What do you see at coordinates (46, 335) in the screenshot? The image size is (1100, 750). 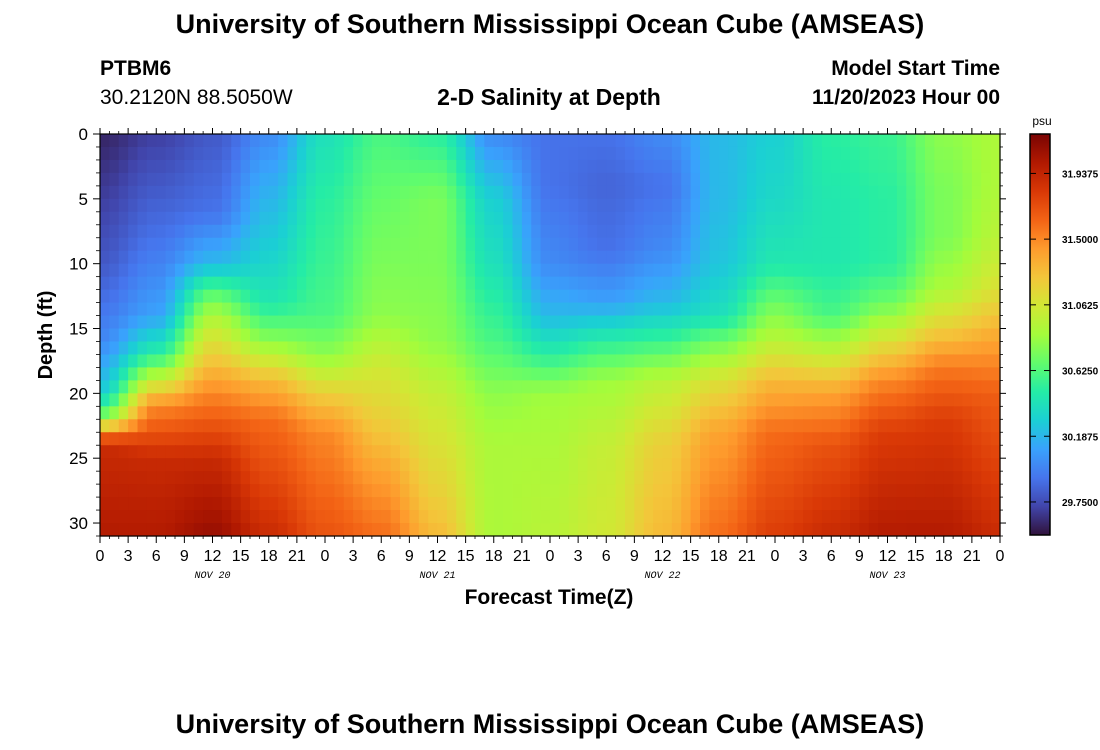 I see `y-axis-label: Depth (ft)` at bounding box center [46, 335].